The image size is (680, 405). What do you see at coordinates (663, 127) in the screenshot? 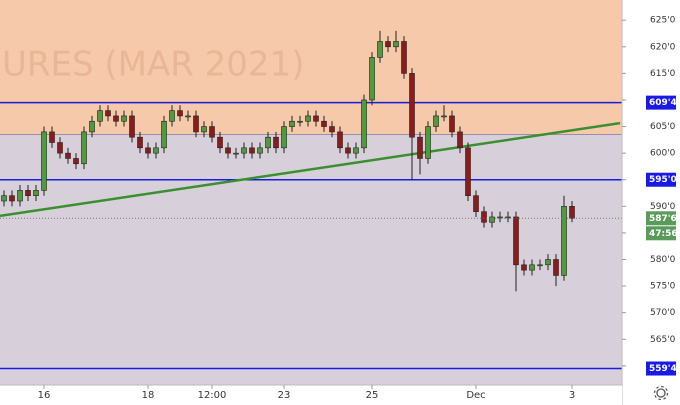
I see `y-tick-label: 605'0` at bounding box center [663, 127].